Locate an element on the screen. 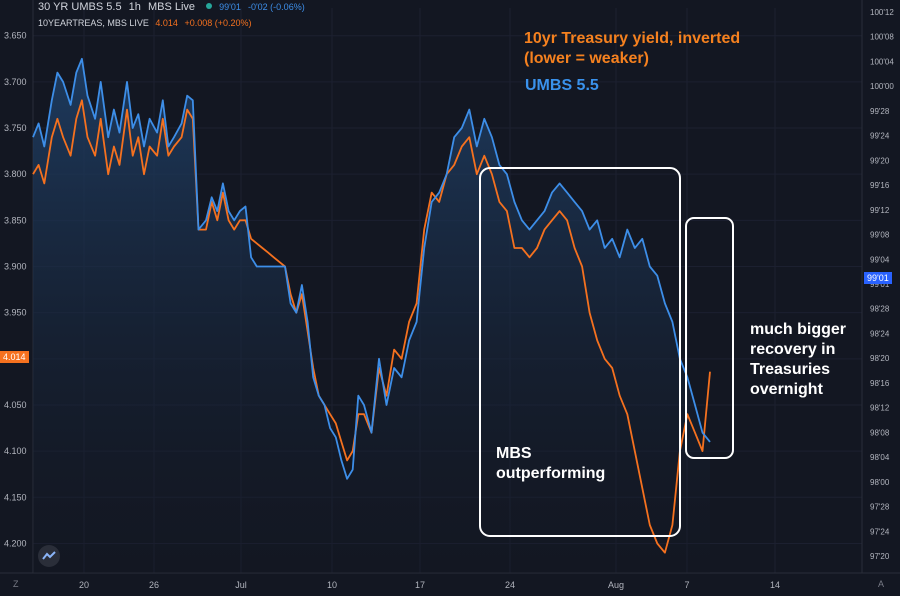 The image size is (900, 596). x-tick-label: 20 is located at coordinates (84, 585).